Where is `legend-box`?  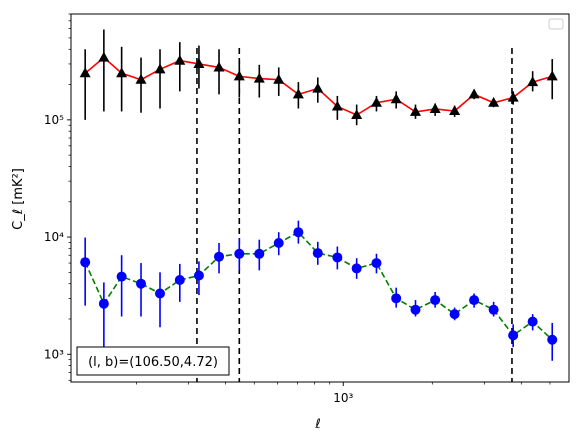
legend-box is located at coordinates (556, 24).